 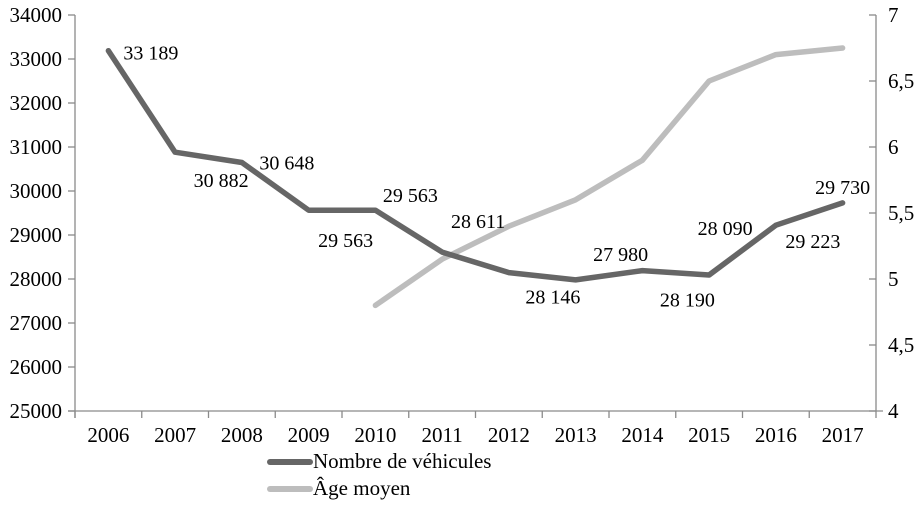 I want to click on y-axis-left-tick-label: 26000, so click(x=36, y=367).